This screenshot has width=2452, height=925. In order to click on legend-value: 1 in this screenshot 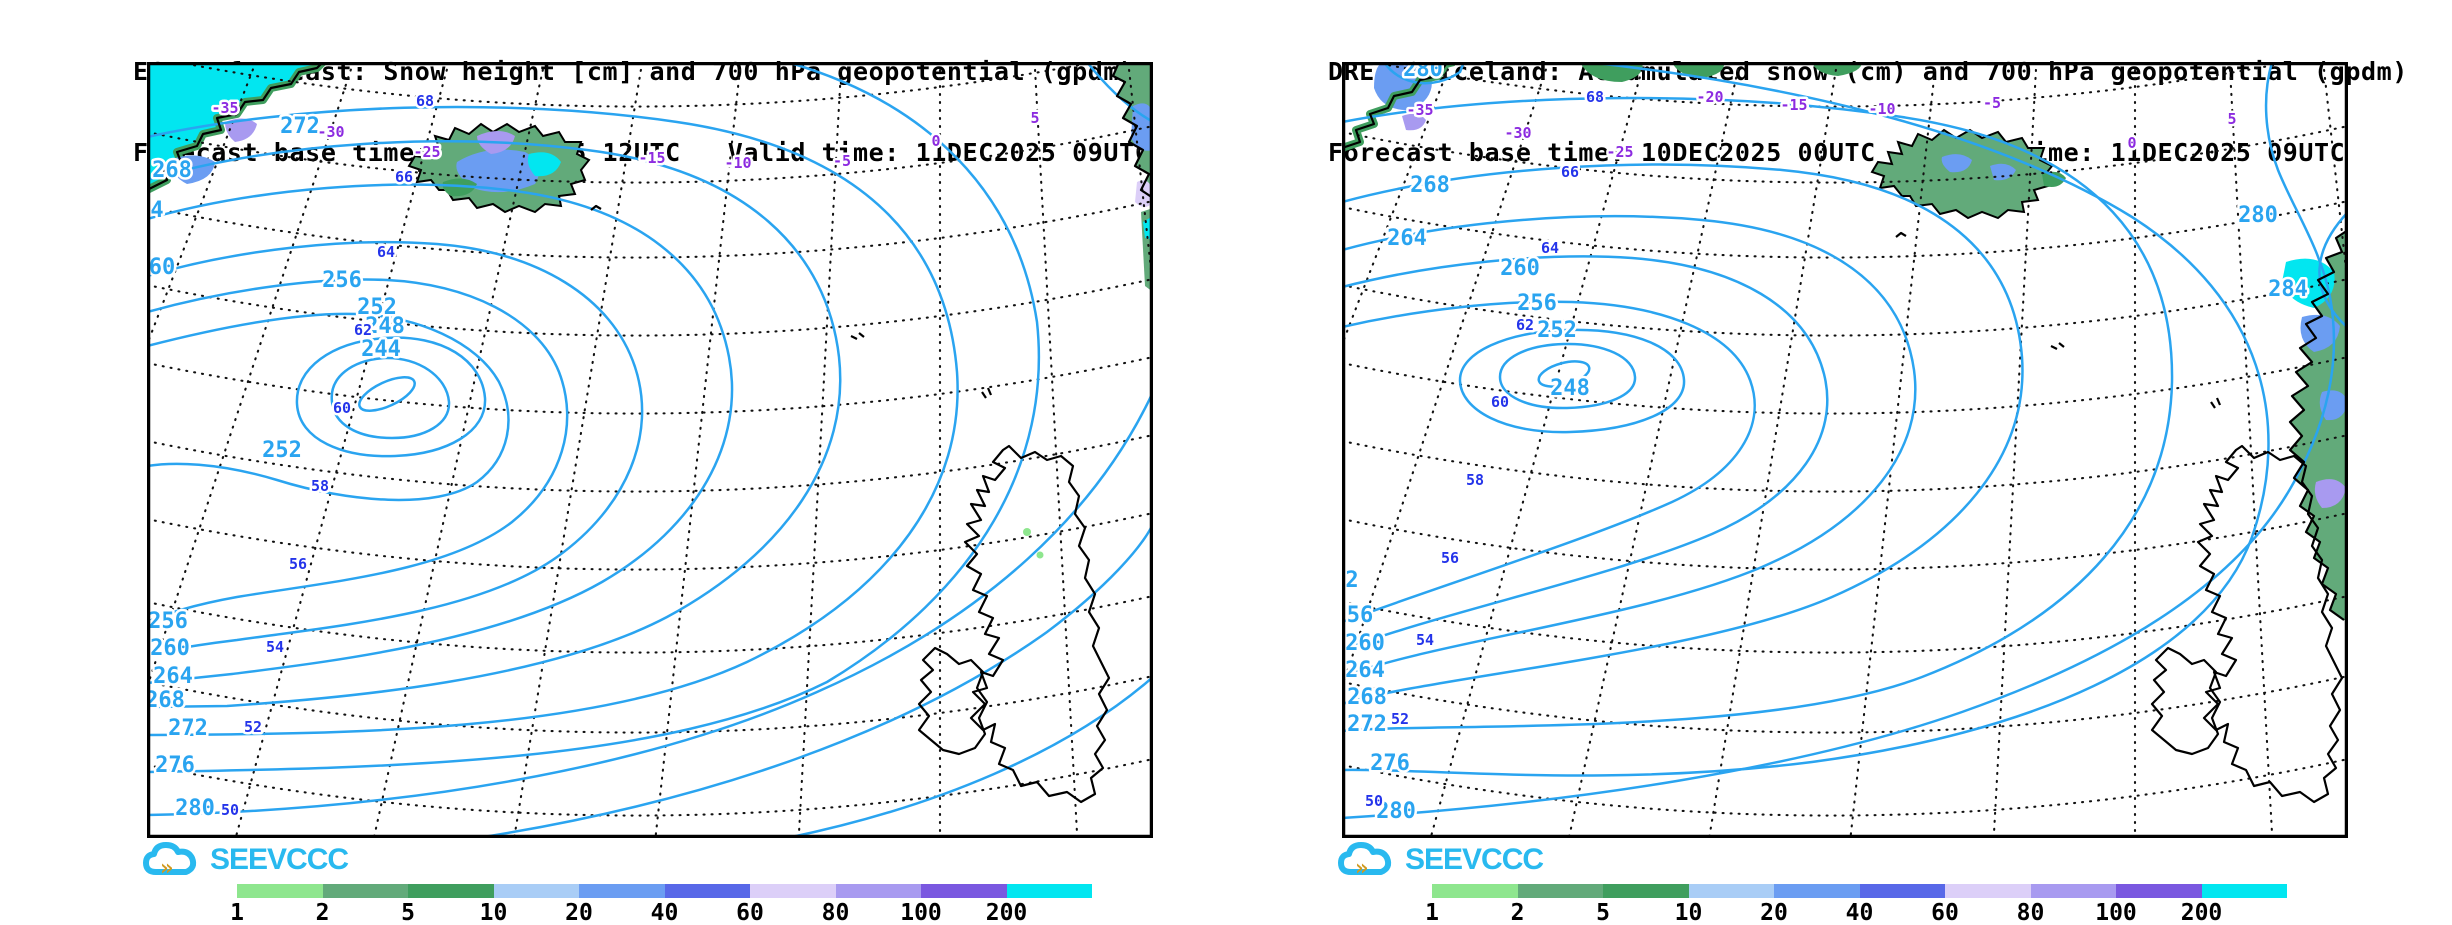, I will do `click(237, 912)`.